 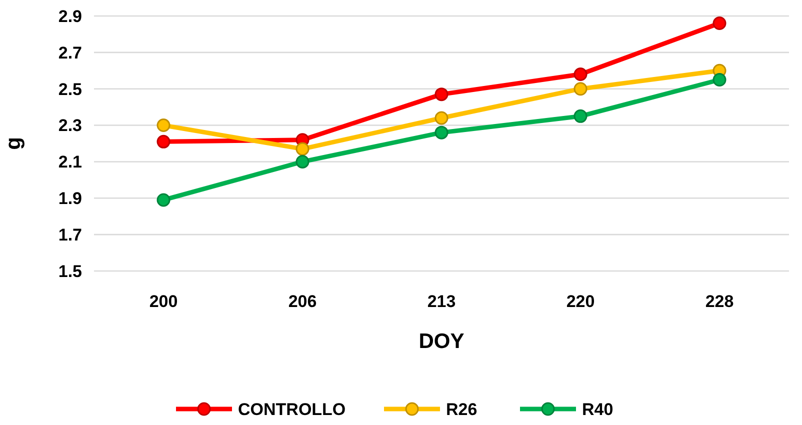 What do you see at coordinates (70, 16) in the screenshot?
I see `y-tick-label: 2.9` at bounding box center [70, 16].